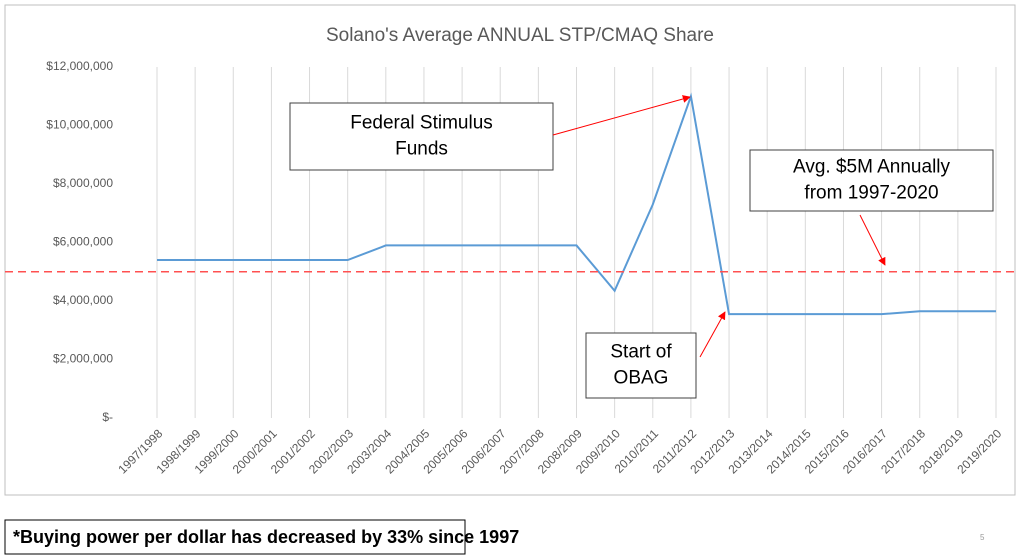  I want to click on y-tick-label: $4,000,000, so click(83, 300).